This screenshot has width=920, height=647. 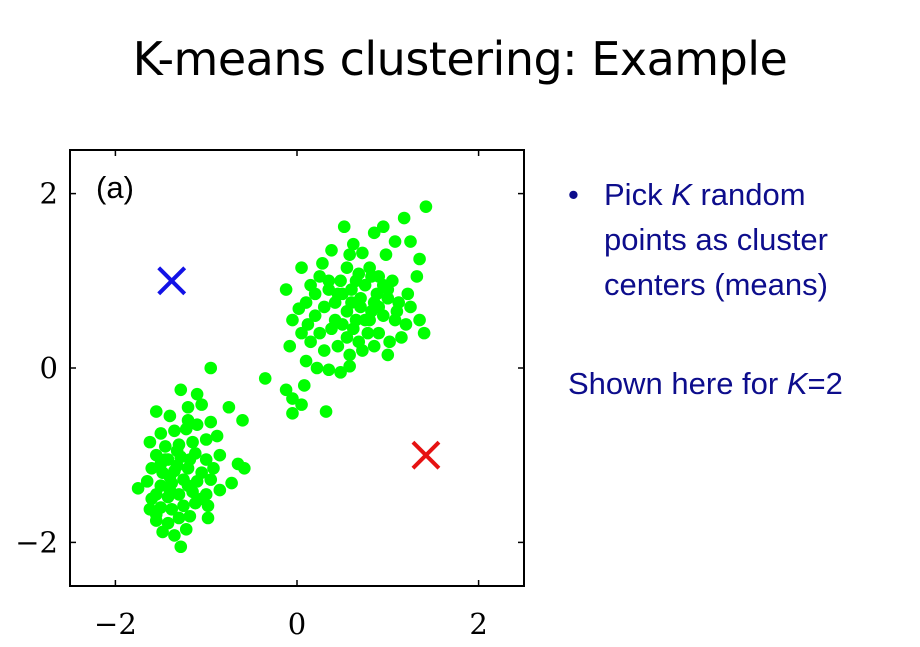 I want to click on shown-text: Shown here for K=2, so click(x=705, y=384).